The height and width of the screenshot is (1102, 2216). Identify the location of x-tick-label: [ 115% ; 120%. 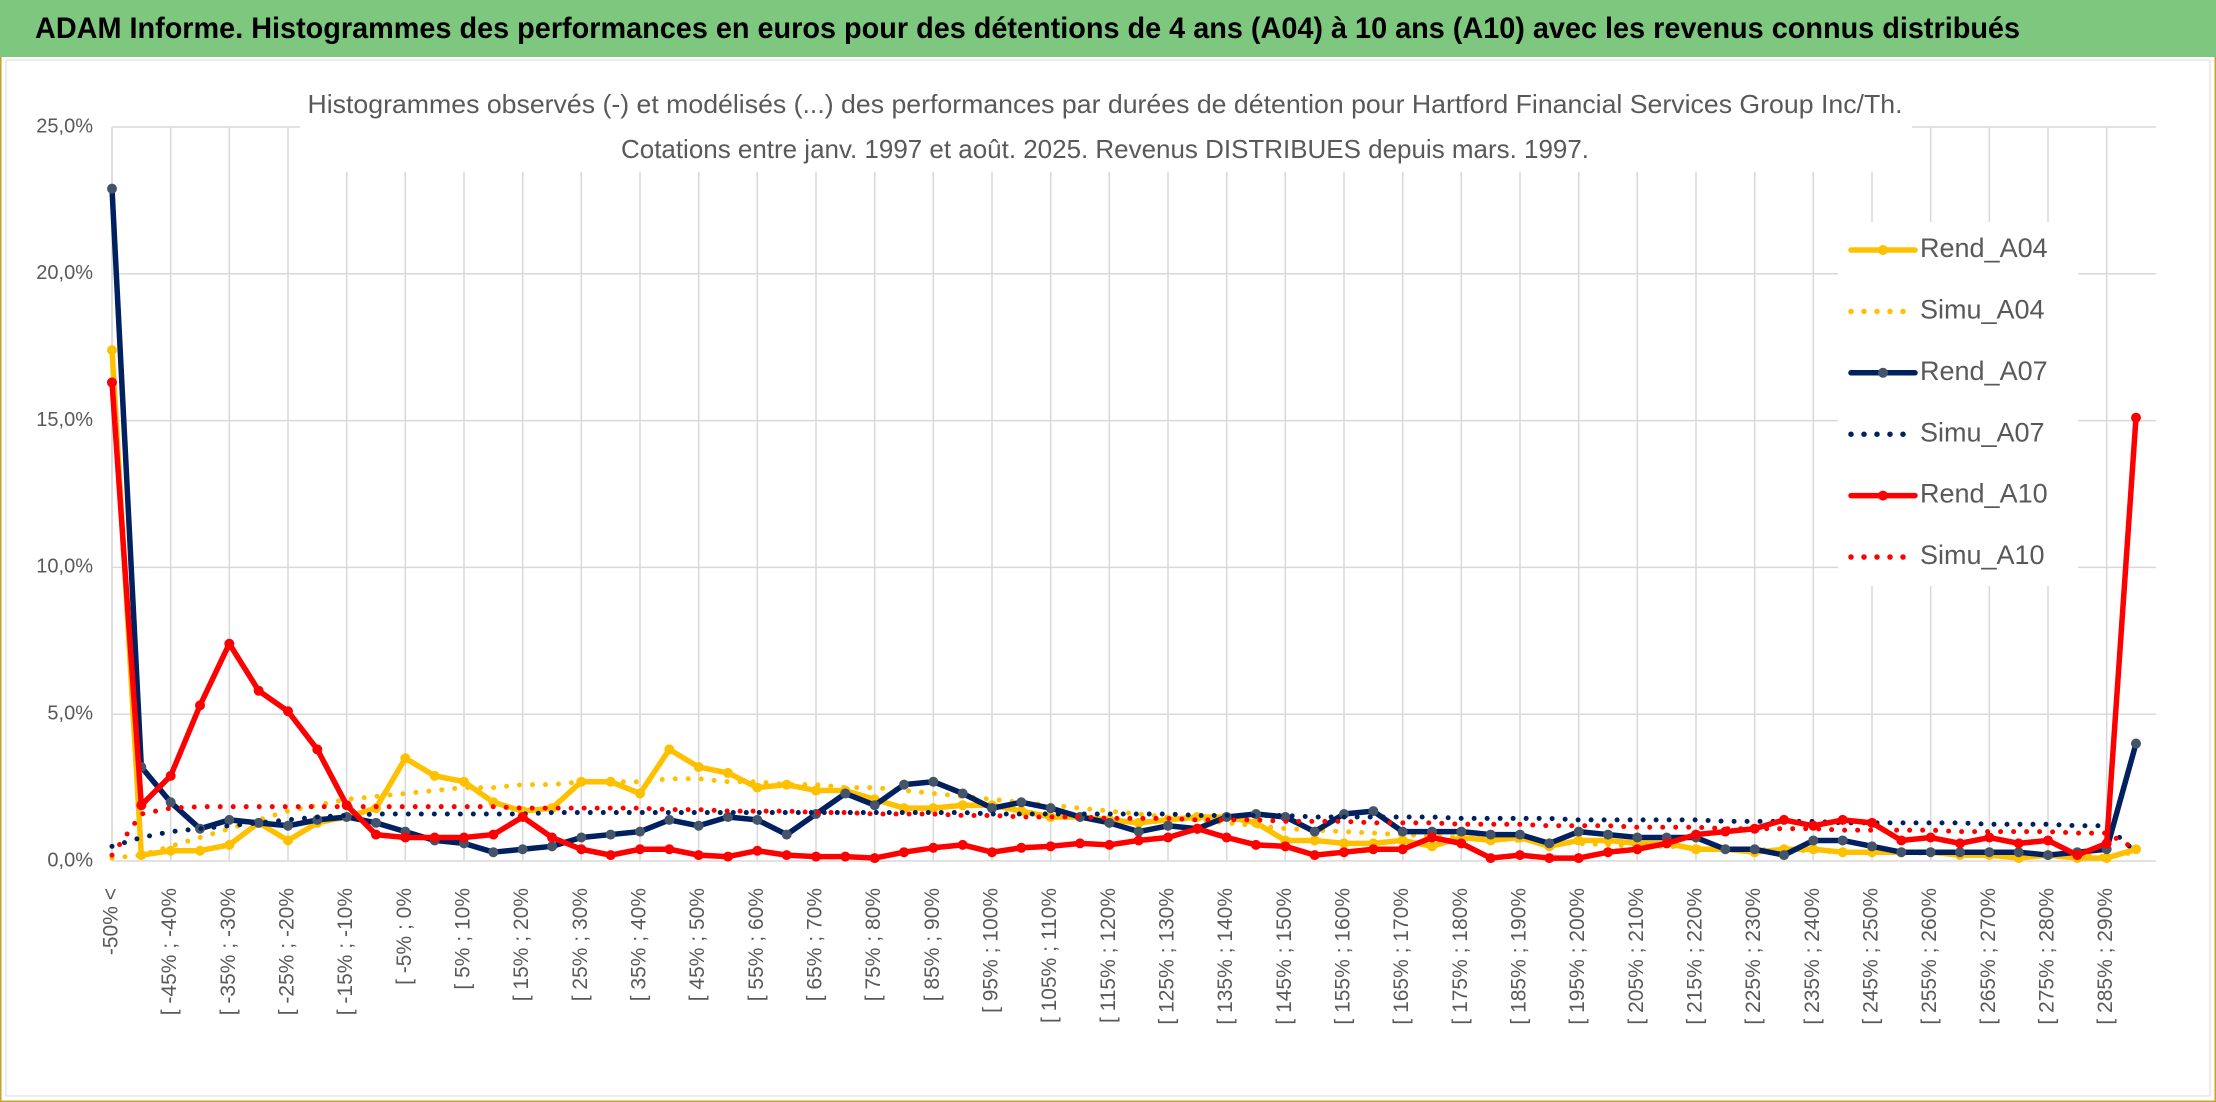
(1108, 955).